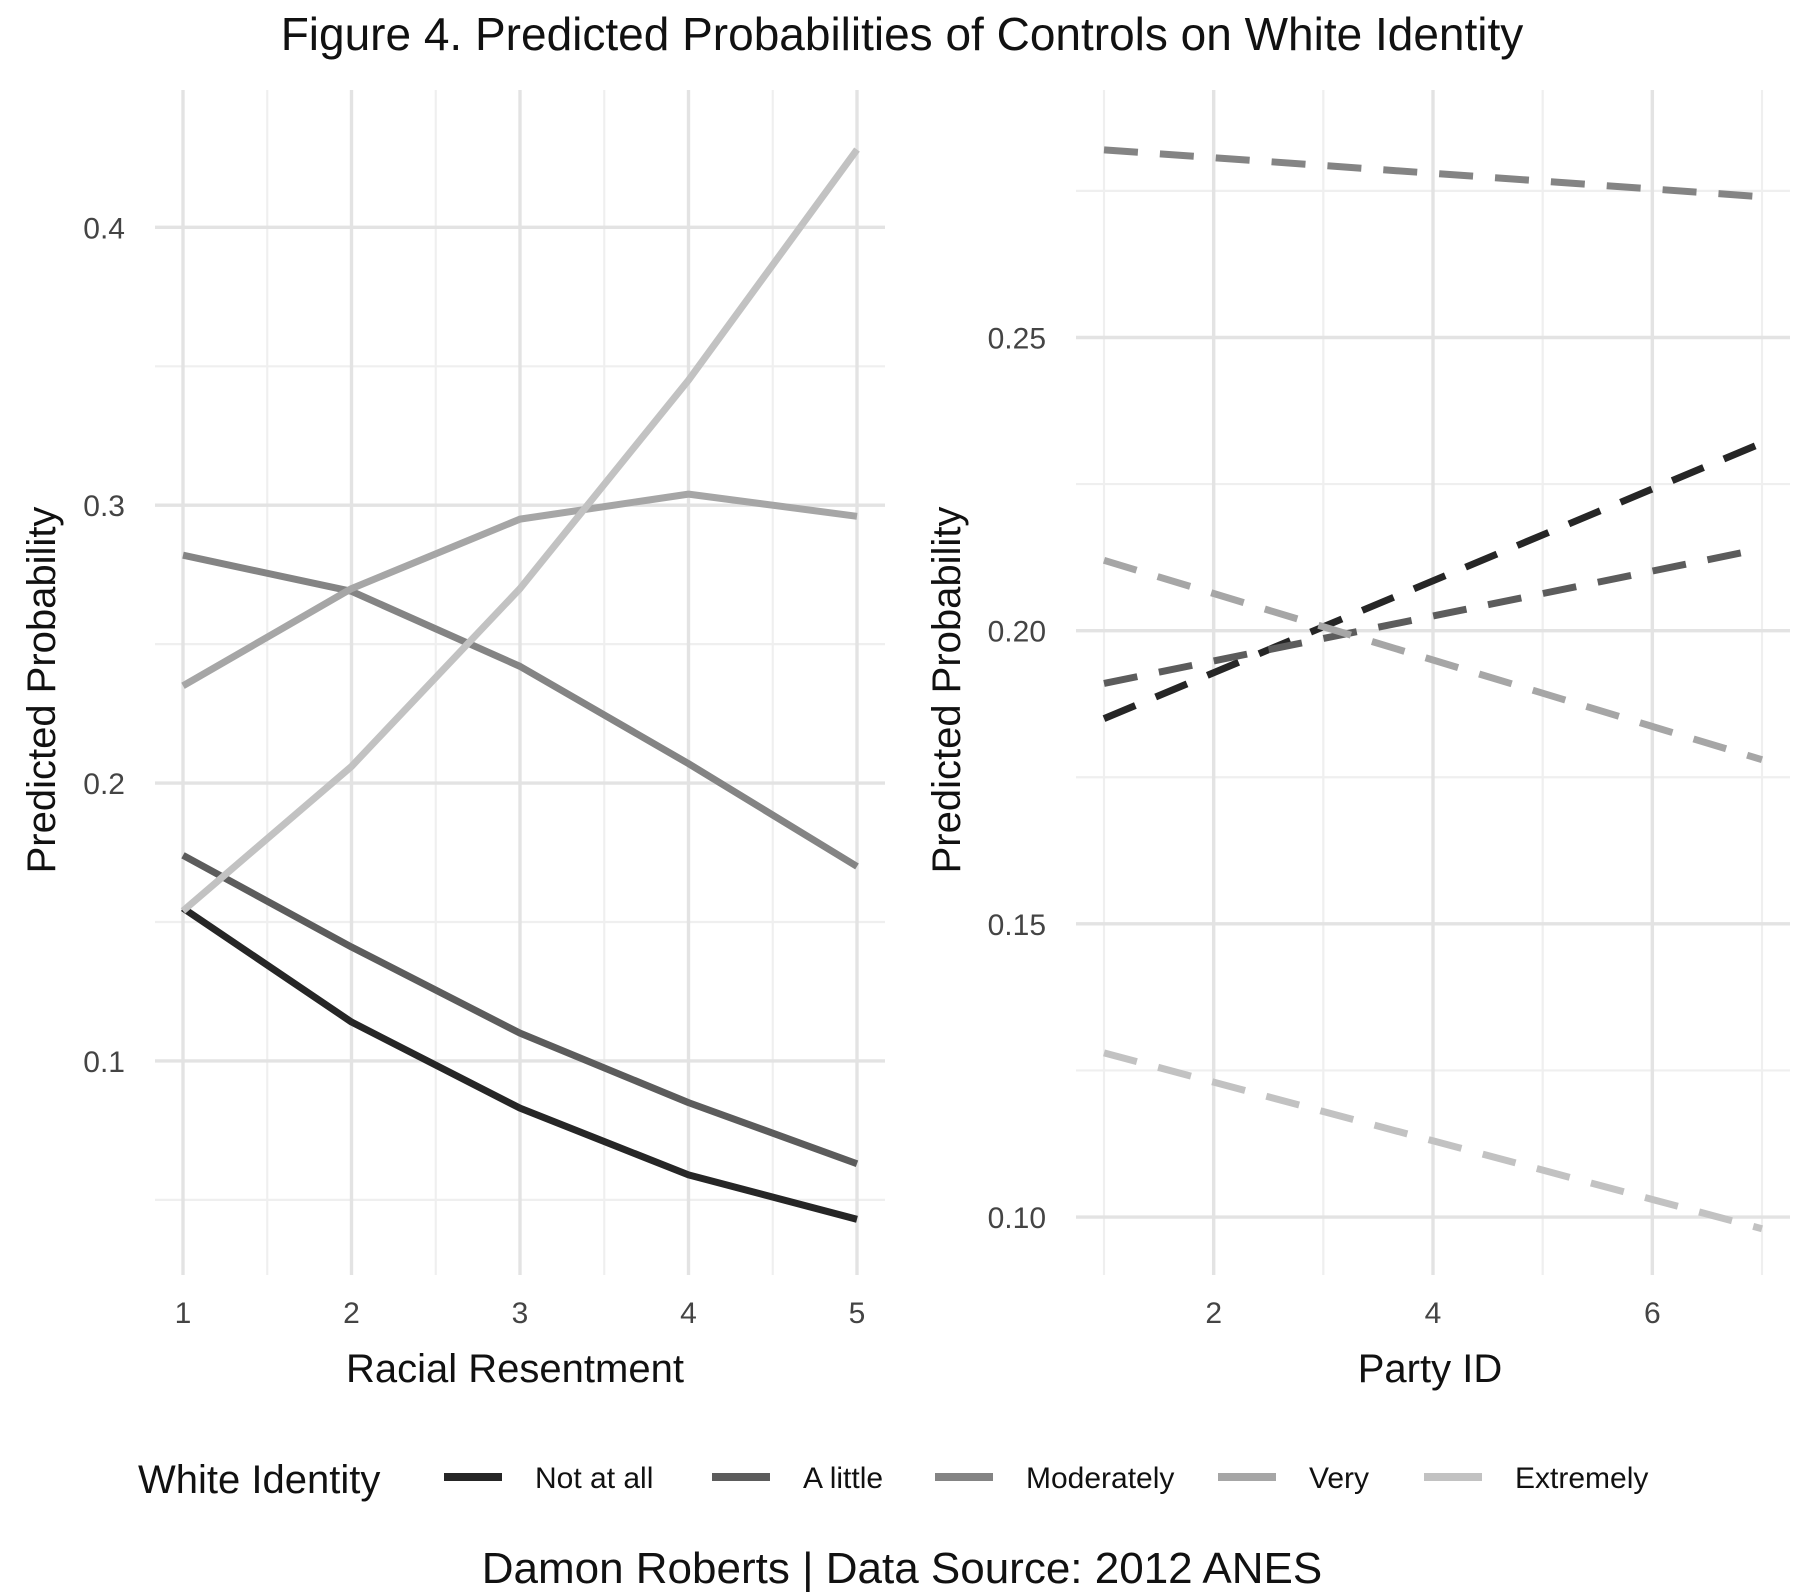 The width and height of the screenshot is (1804, 1595). What do you see at coordinates (104, 228) in the screenshot?
I see `racial-resentment-y-tick-label: 0.4` at bounding box center [104, 228].